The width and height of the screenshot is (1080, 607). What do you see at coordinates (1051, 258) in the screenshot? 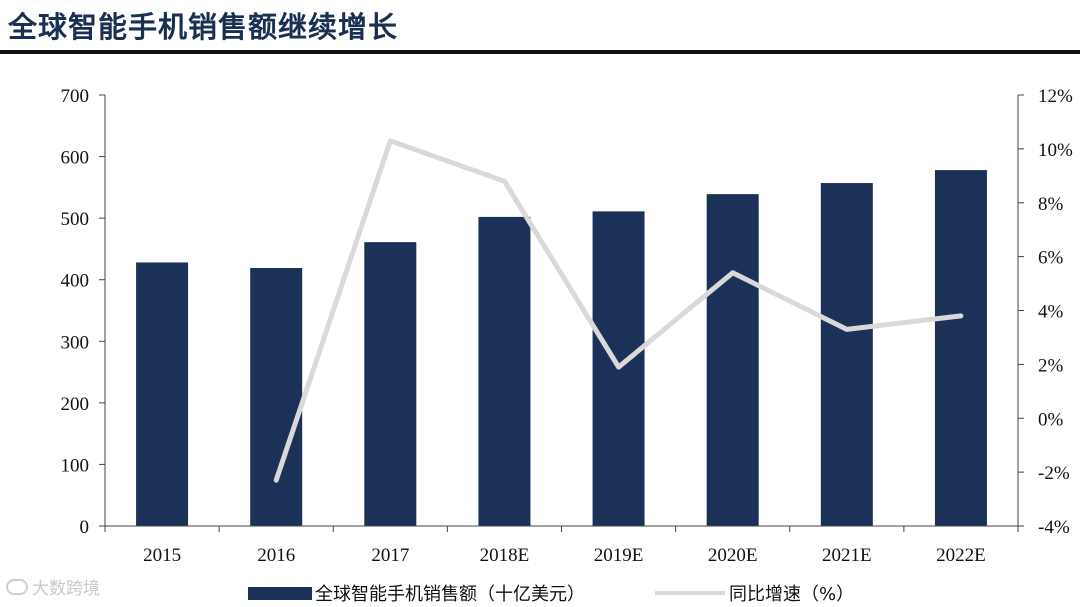
I see `y-right-tick-label: 6%` at bounding box center [1051, 258].